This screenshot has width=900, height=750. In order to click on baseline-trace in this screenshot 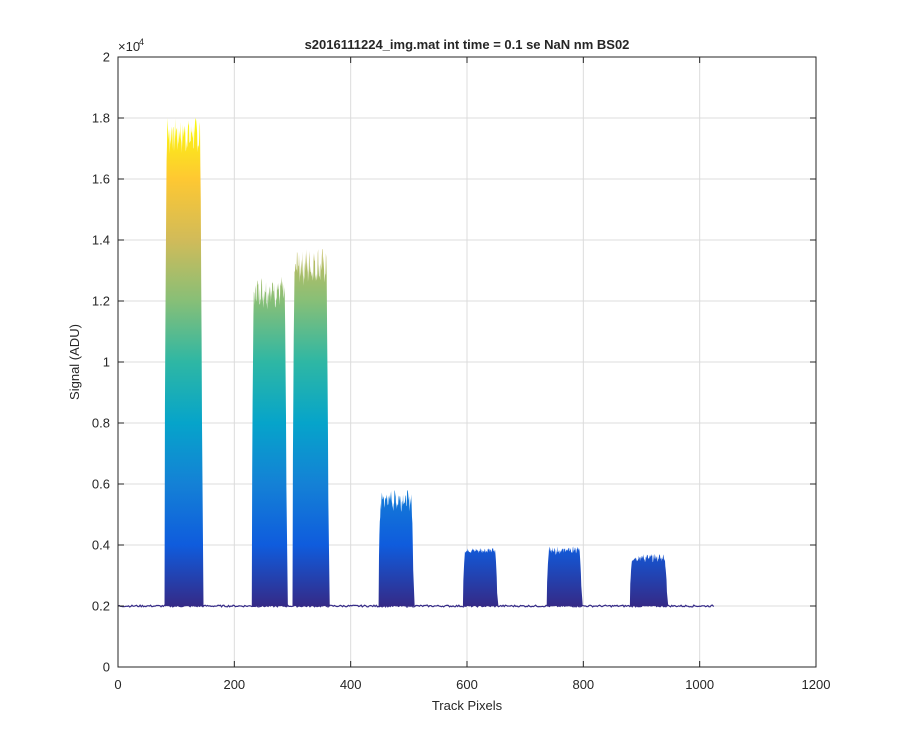, I will do `click(416, 606)`.